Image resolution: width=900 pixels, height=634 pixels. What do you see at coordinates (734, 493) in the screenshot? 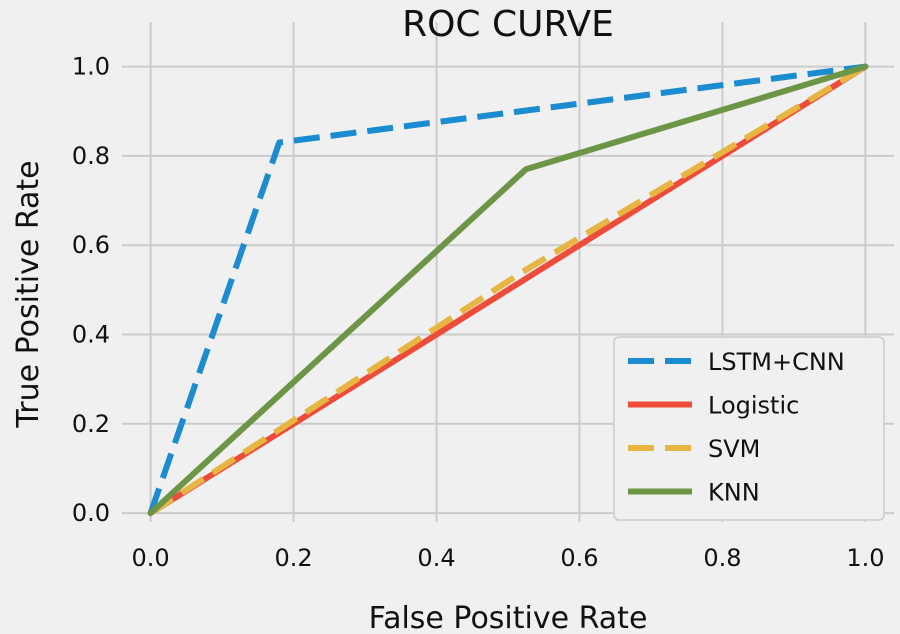
I see `legend-label: KNN` at bounding box center [734, 493].